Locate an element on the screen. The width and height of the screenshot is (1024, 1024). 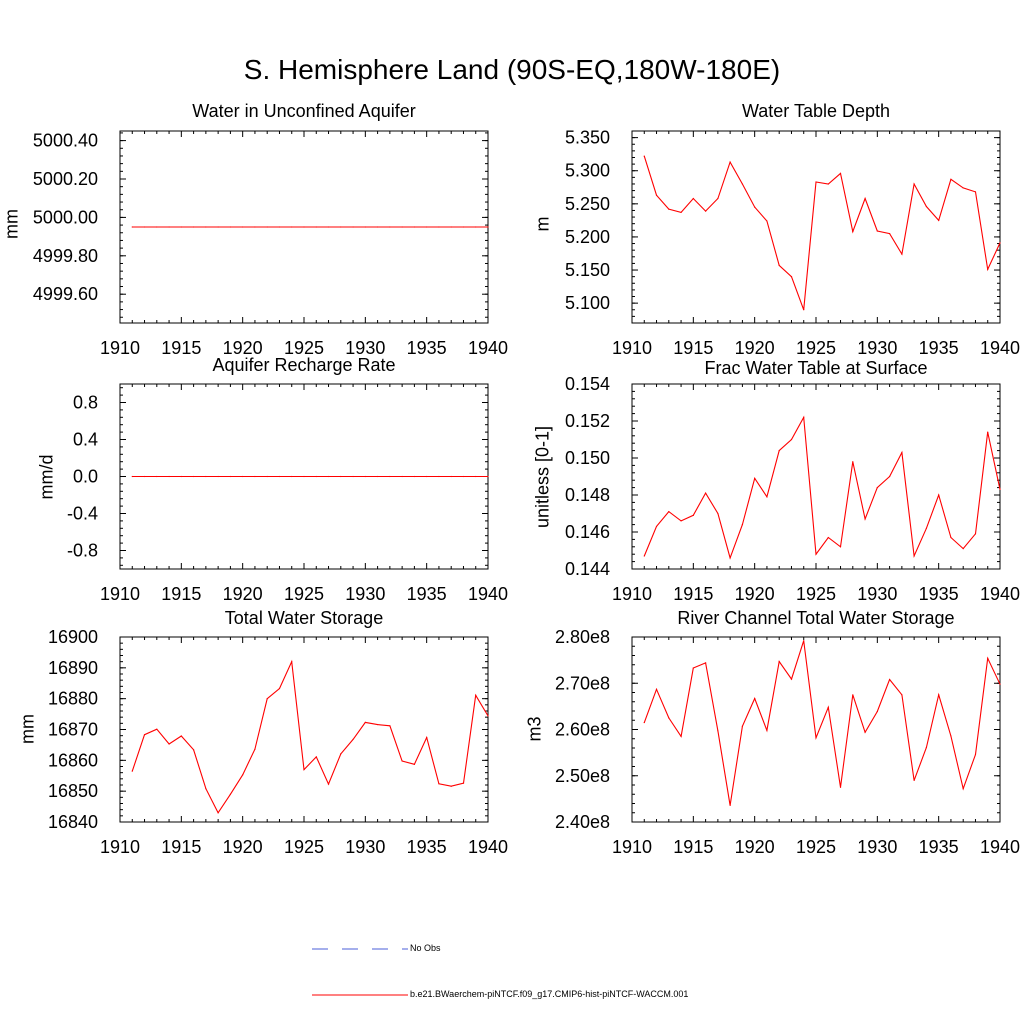
y-tick-label: 5000.00 is located at coordinates (65, 217).